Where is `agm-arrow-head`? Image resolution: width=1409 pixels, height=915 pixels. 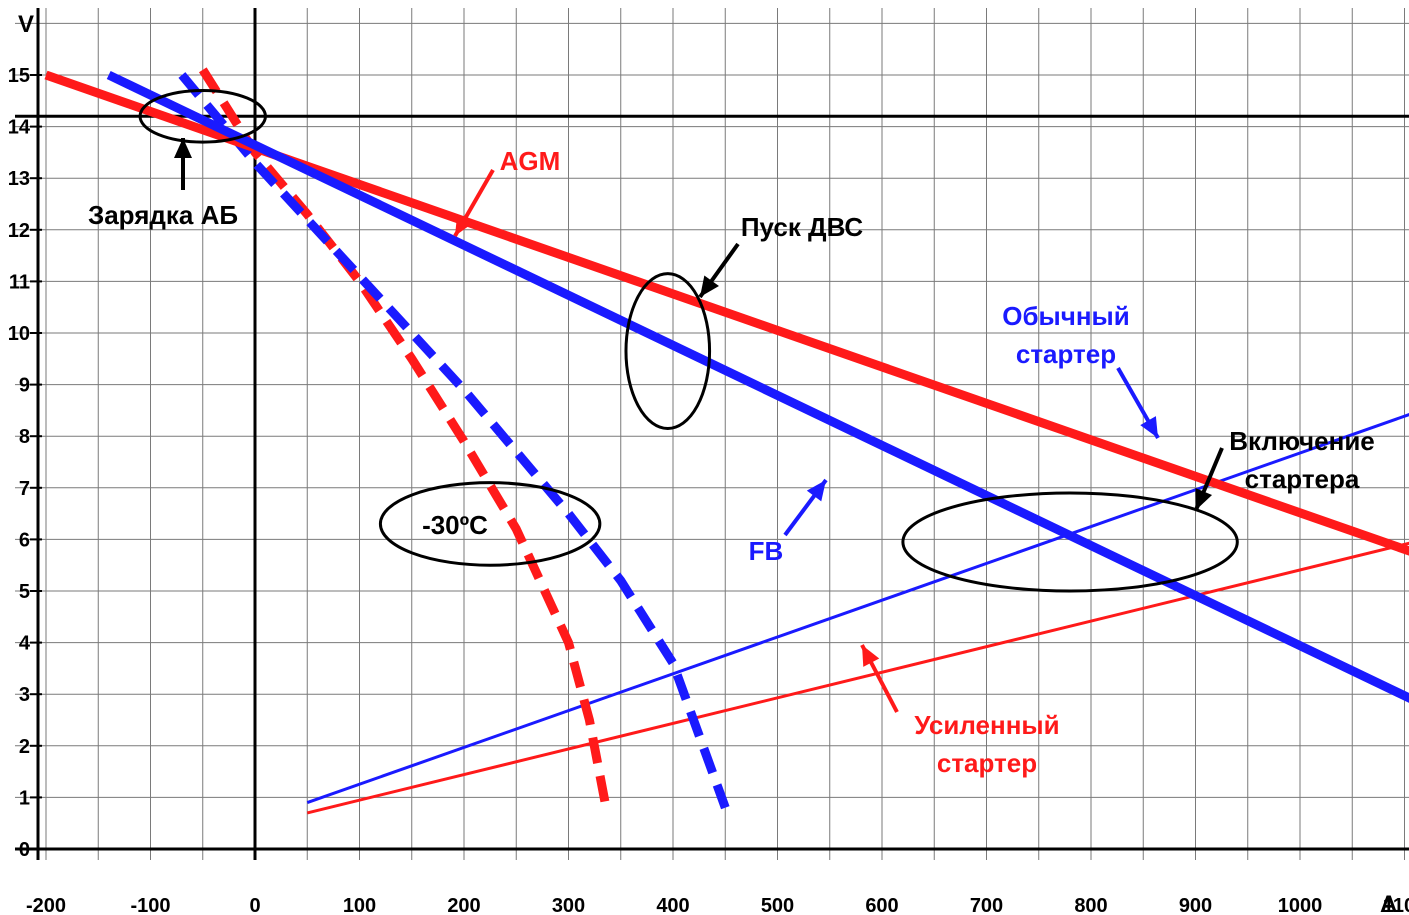 agm-arrow-head is located at coordinates (464, 225).